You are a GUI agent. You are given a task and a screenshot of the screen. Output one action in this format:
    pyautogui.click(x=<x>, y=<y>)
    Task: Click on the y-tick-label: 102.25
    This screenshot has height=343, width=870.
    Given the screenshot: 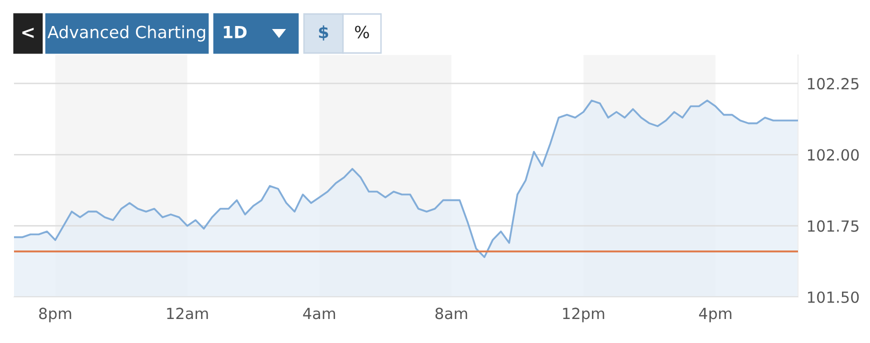 What is the action you would take?
    pyautogui.click(x=833, y=84)
    